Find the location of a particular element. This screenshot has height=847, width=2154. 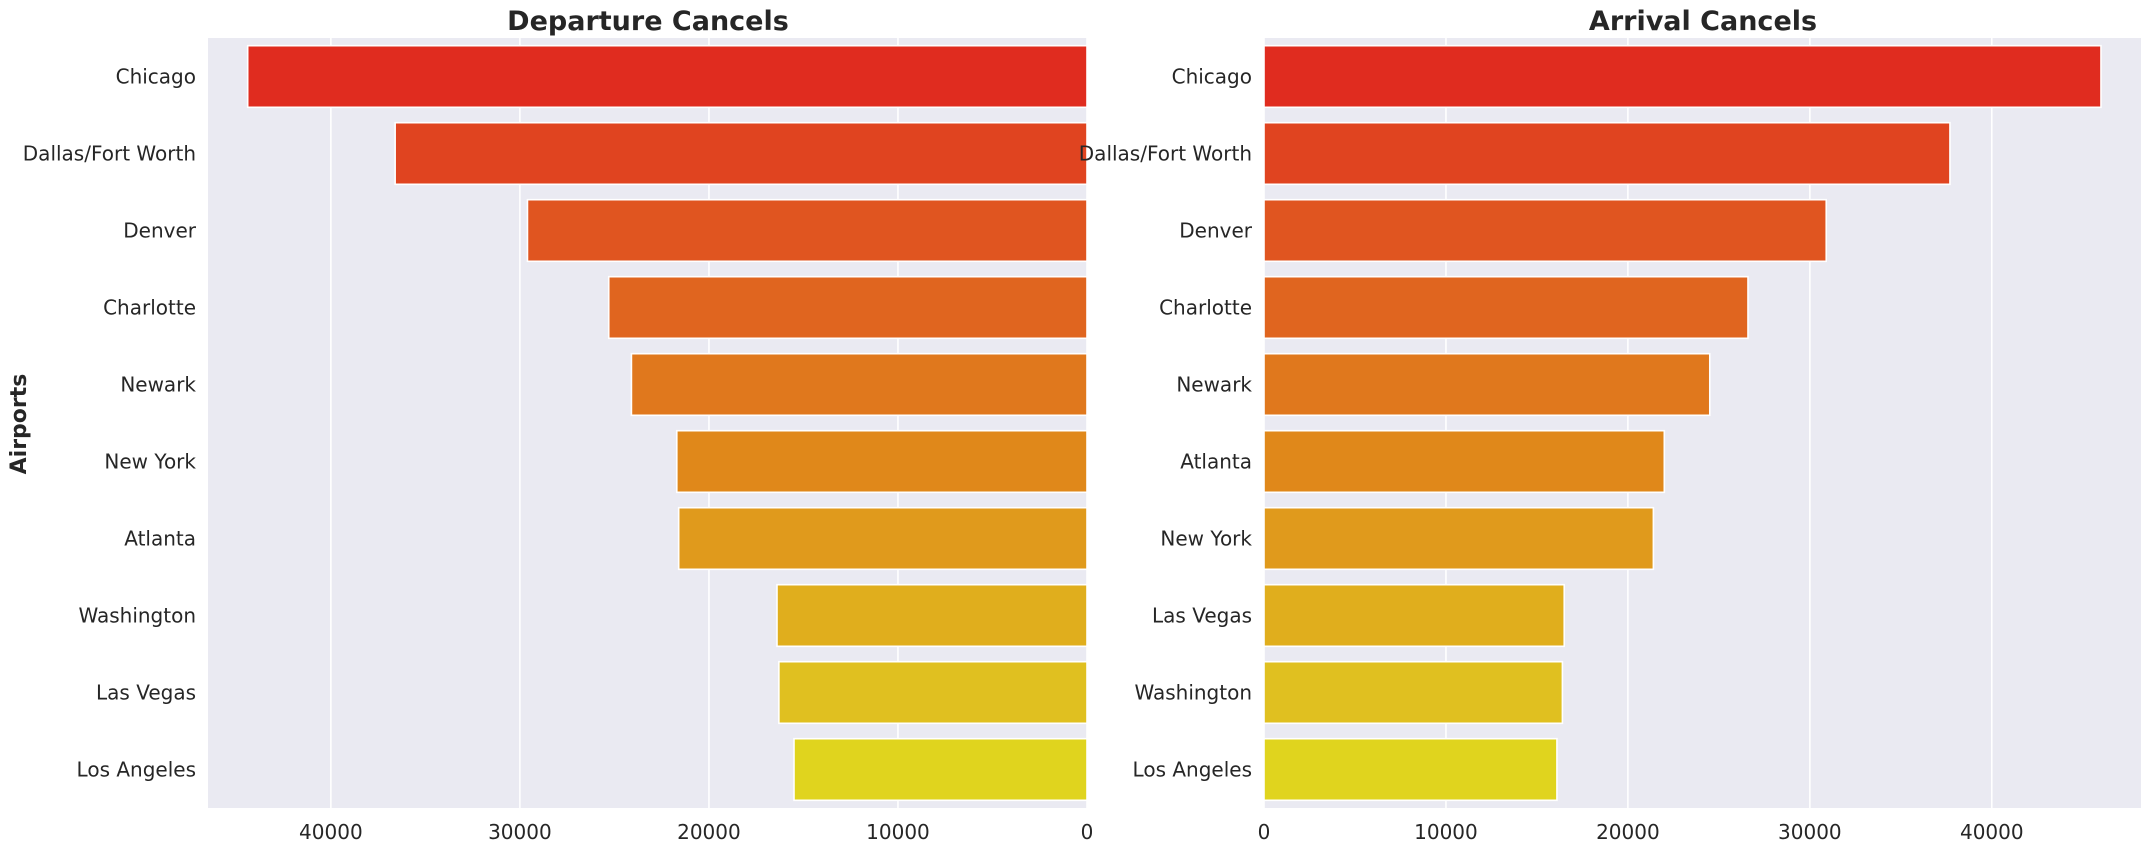

left-chart-title: Departure Cancels is located at coordinates (648, 21).